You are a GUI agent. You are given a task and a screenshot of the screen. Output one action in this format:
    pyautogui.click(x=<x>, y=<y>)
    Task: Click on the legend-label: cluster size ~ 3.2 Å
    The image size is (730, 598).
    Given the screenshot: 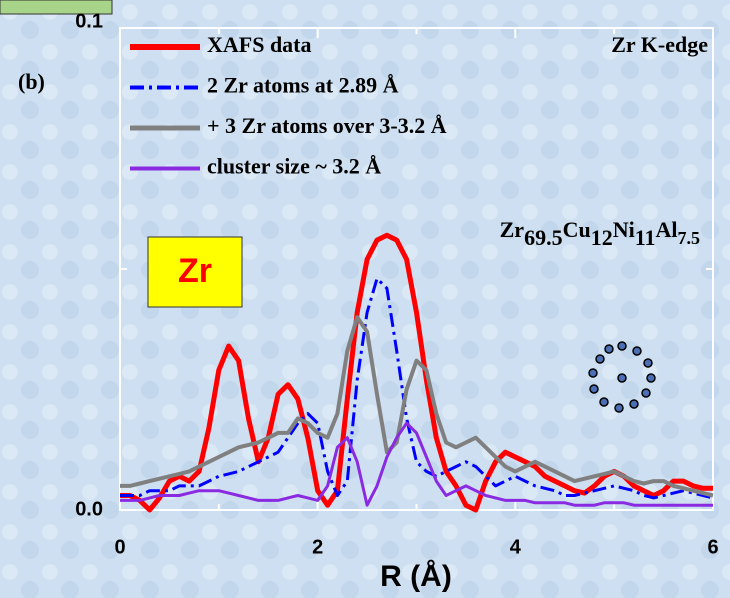 What is the action you would take?
    pyautogui.click(x=294, y=166)
    